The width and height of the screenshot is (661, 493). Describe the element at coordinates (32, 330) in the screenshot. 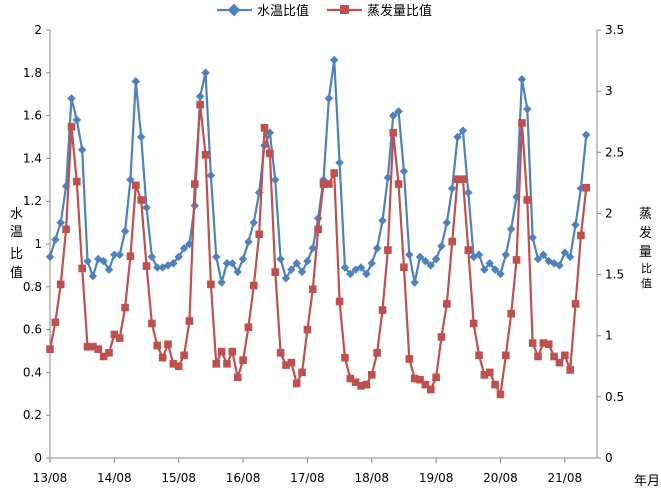

I see `y-tick-left-label: 0.6` at that location.